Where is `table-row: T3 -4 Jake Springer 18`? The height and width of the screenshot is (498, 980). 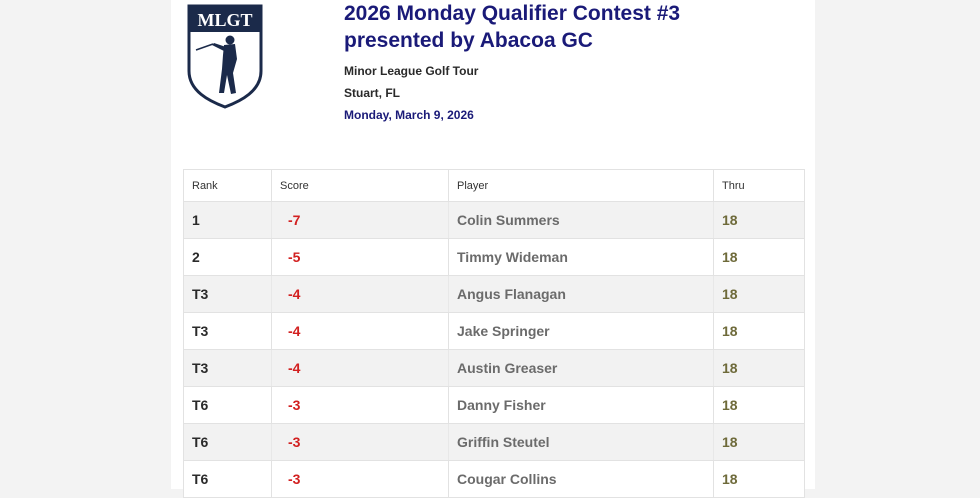 table-row: T3 -4 Jake Springer 18 is located at coordinates (494, 331).